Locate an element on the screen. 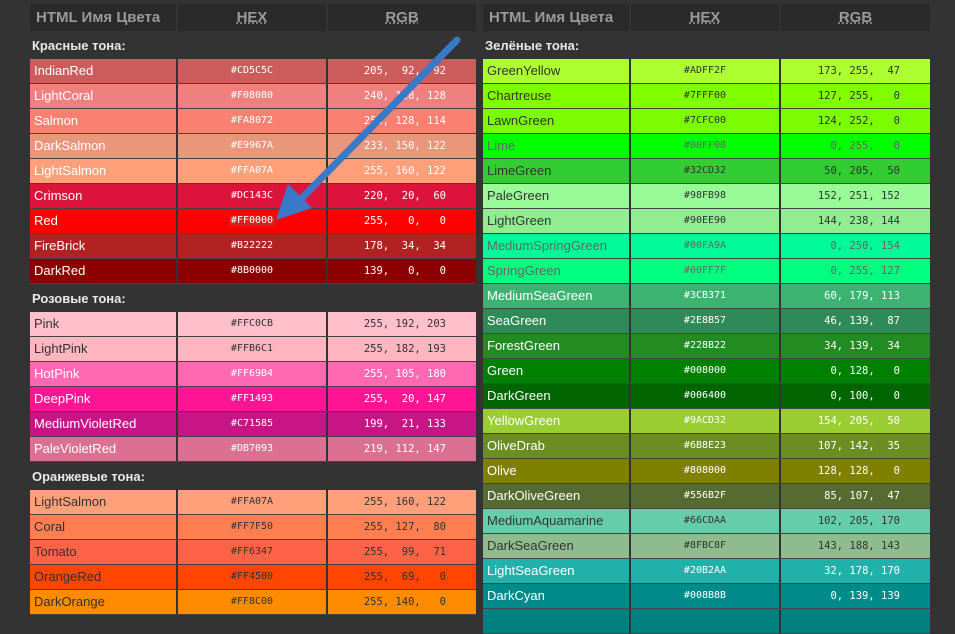 The image size is (955, 634). color-name: SeaGreen is located at coordinates (557, 321).